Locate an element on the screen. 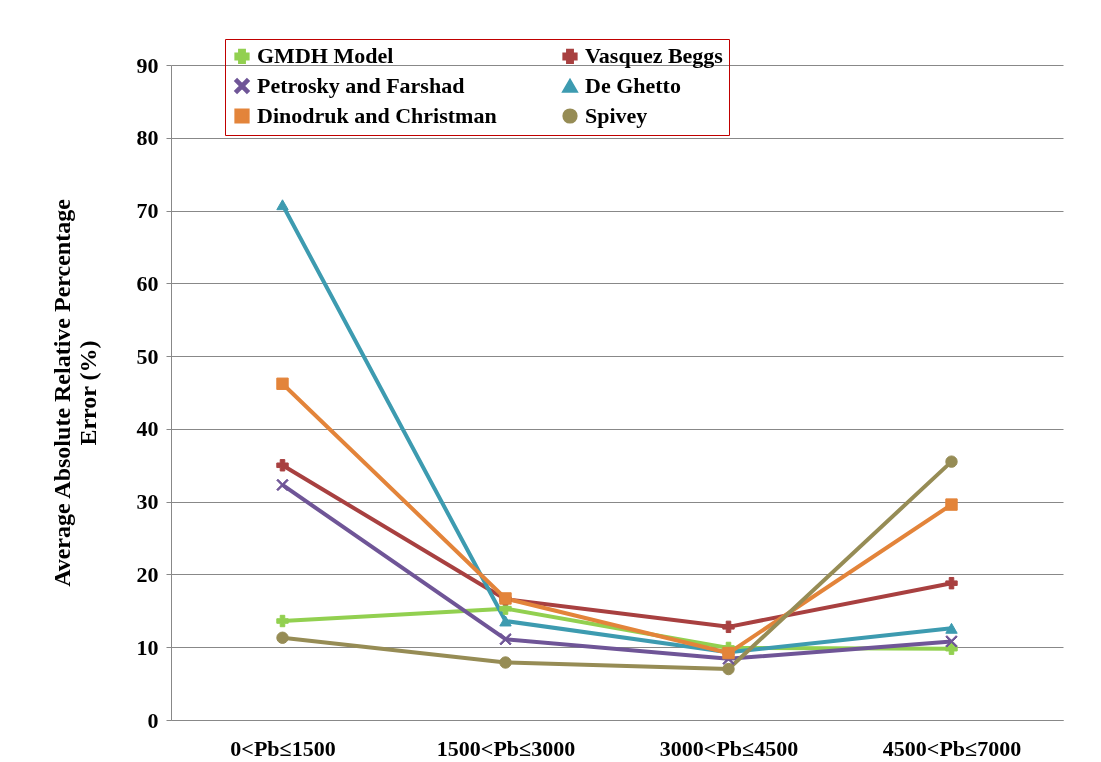 The width and height of the screenshot is (1101, 762). legend-label: Spivey is located at coordinates (616, 115).